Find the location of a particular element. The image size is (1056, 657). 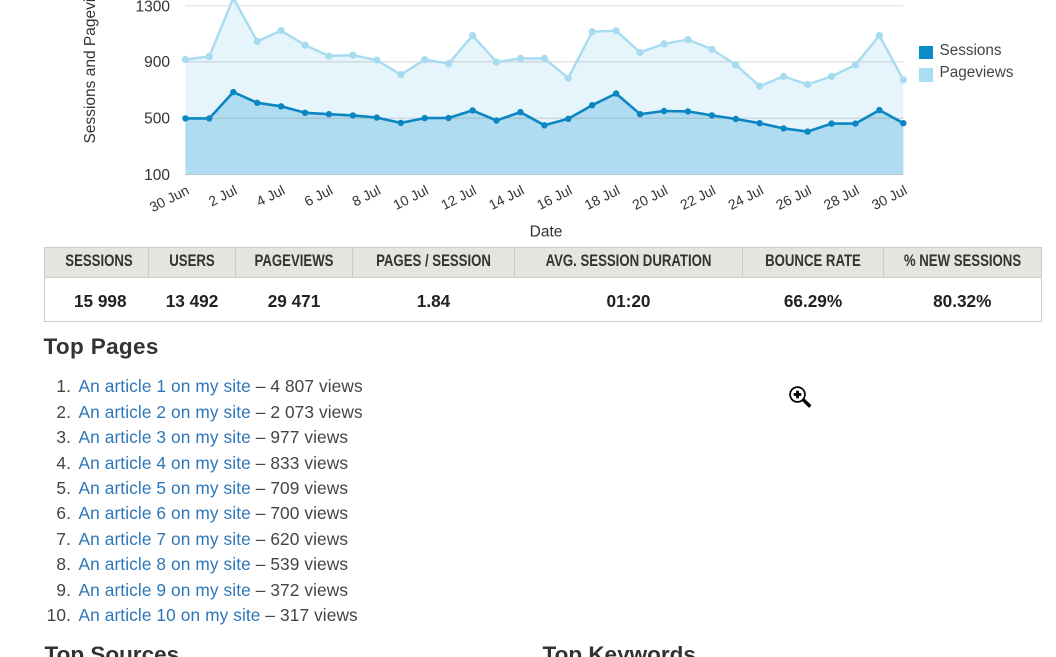

svg-text: 10 Jul is located at coordinates (410, 197).